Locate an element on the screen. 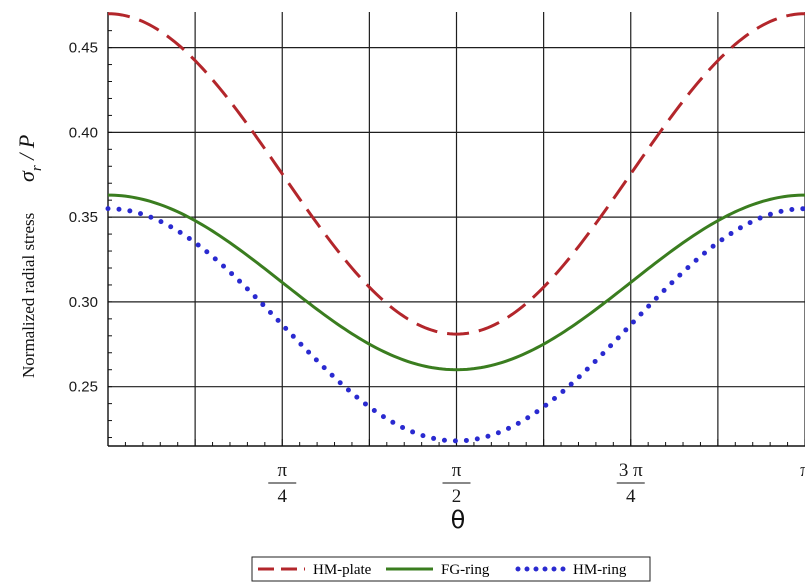 This screenshot has width=805, height=583. y-axis-label-text: Normalized radial stress is located at coordinates (28, 295).